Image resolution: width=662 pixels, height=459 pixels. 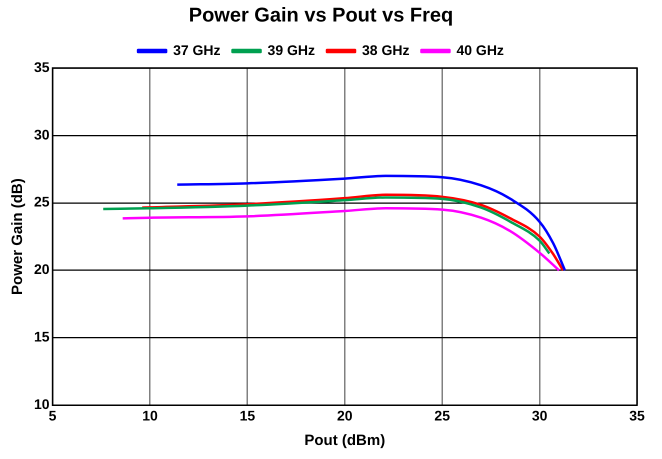 I want to click on x-axis-title: Pout (dBm), so click(x=345, y=441).